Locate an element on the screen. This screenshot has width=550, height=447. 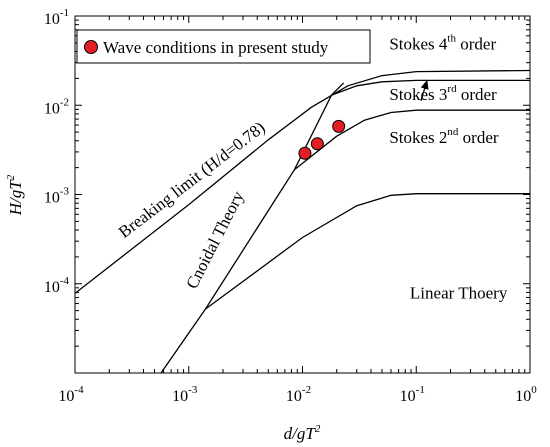
legend-box is located at coordinates (223, 46).